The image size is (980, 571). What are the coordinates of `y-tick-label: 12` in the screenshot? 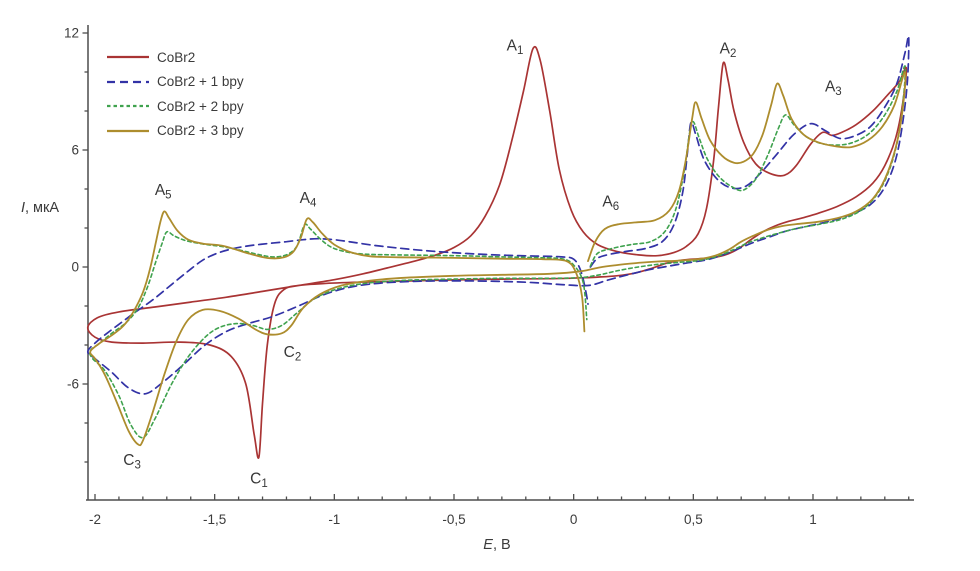 It's located at (71, 33).